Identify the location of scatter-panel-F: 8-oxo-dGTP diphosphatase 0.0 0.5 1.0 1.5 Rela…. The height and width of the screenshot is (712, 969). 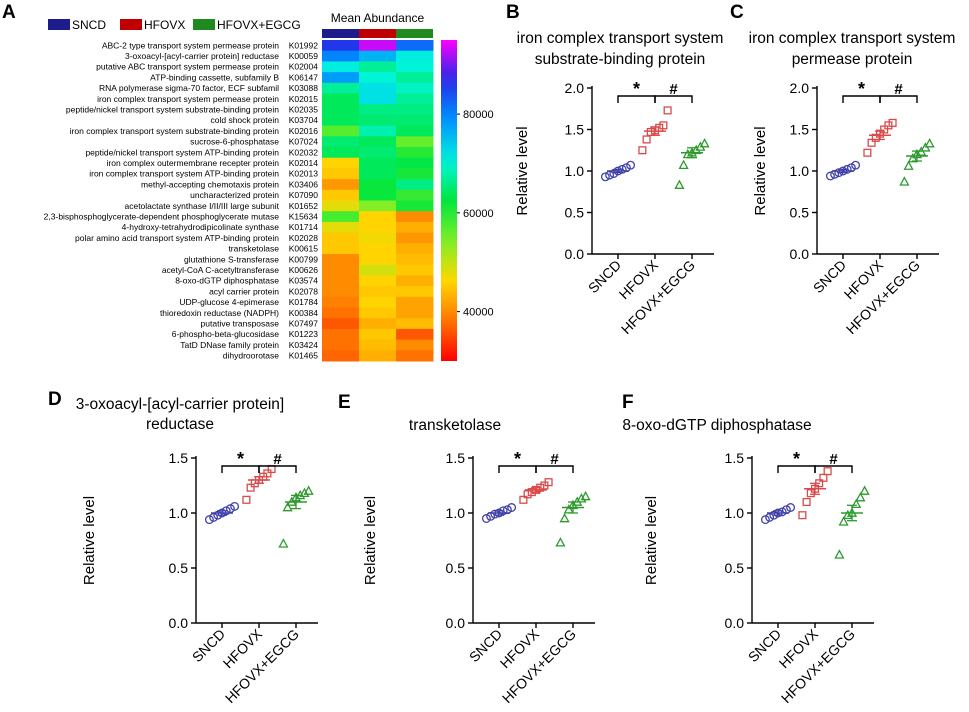
(748, 561).